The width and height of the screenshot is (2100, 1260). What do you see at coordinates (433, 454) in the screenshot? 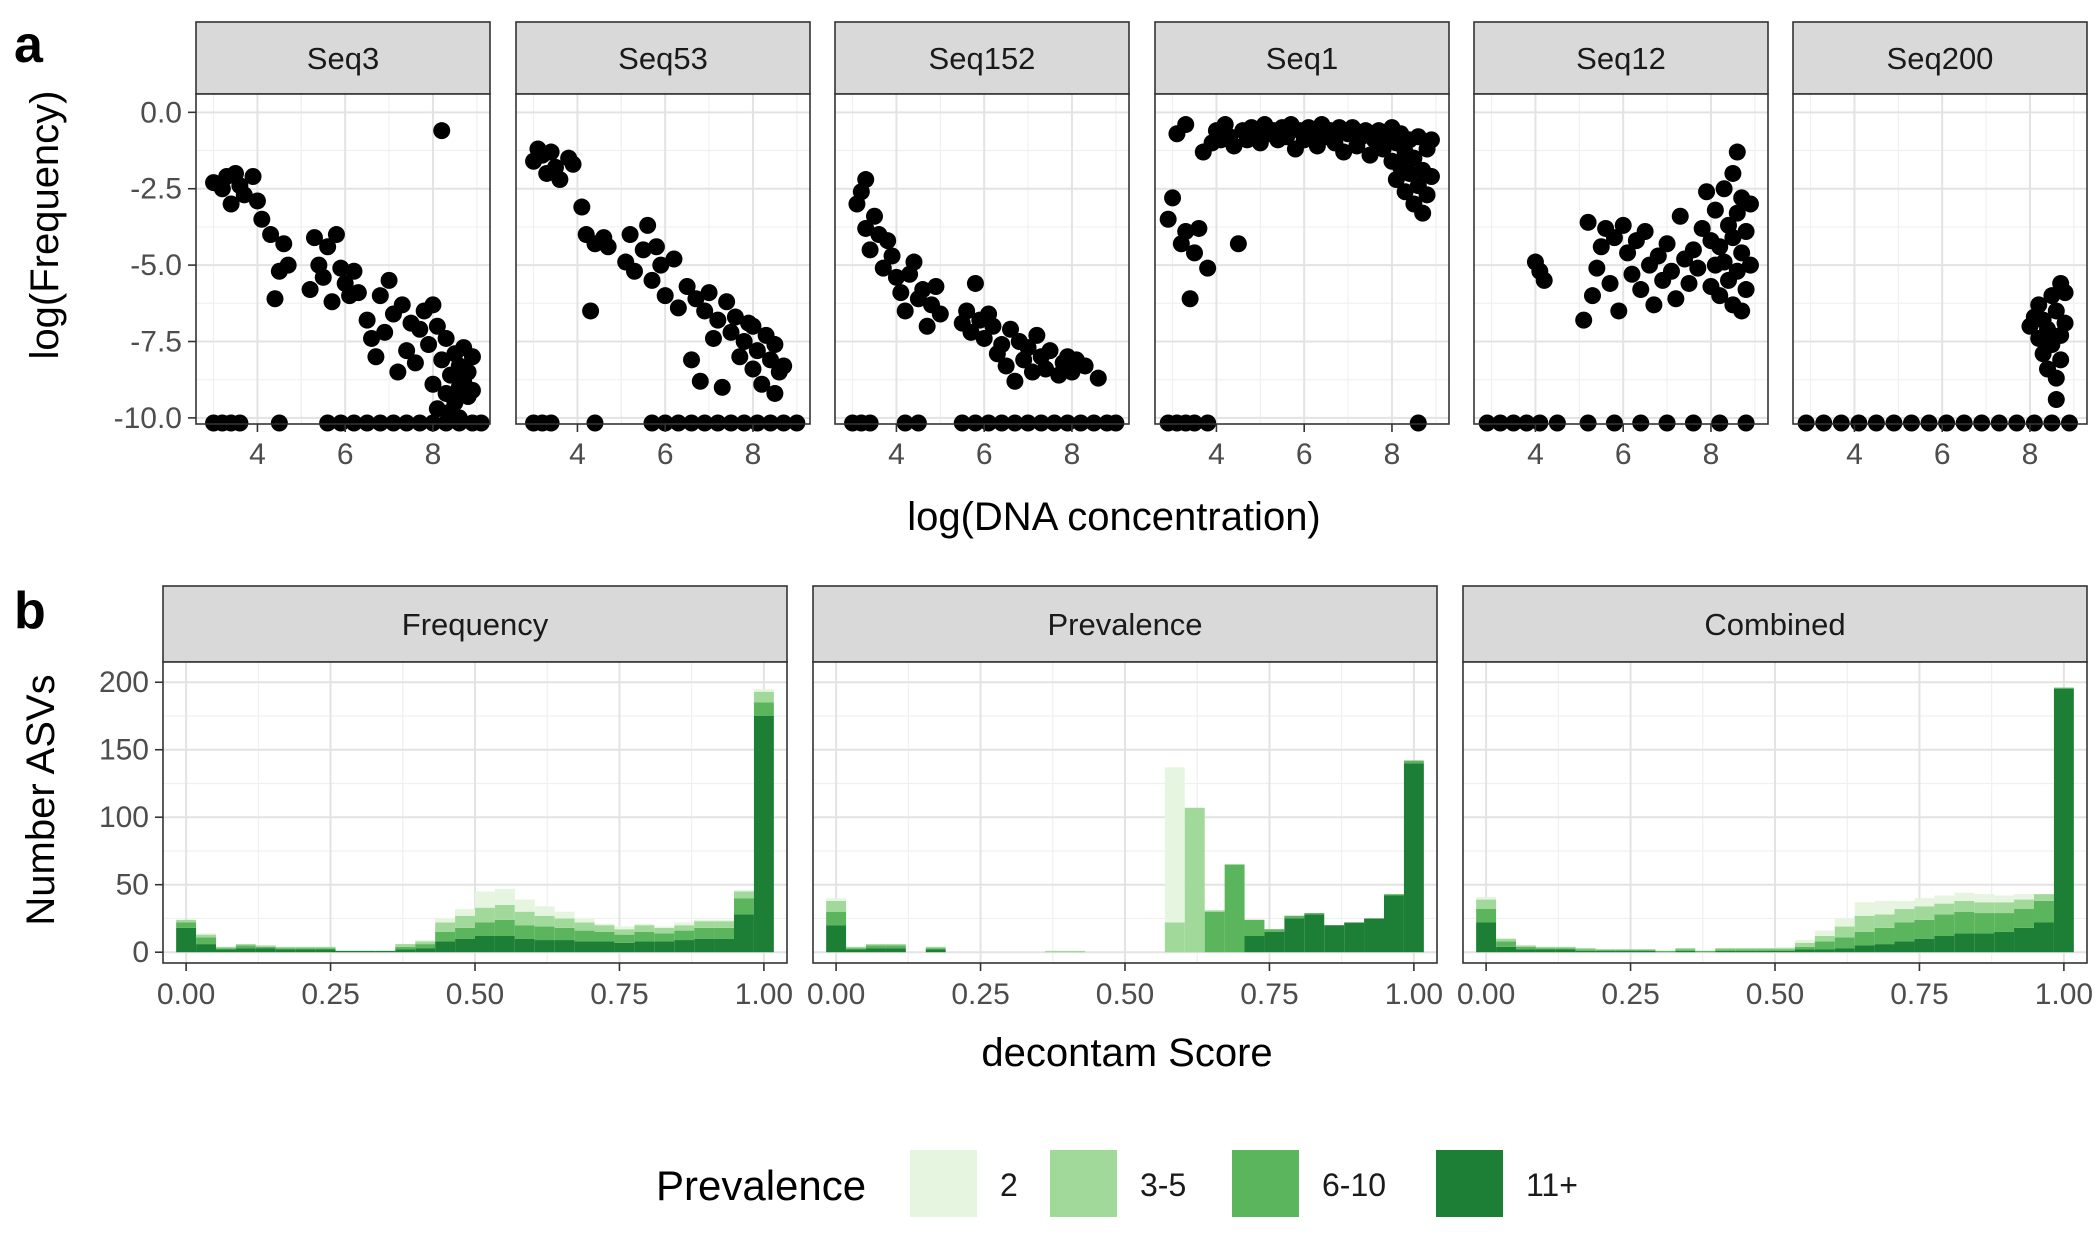
I see `x-tick-label: 8` at bounding box center [433, 454].